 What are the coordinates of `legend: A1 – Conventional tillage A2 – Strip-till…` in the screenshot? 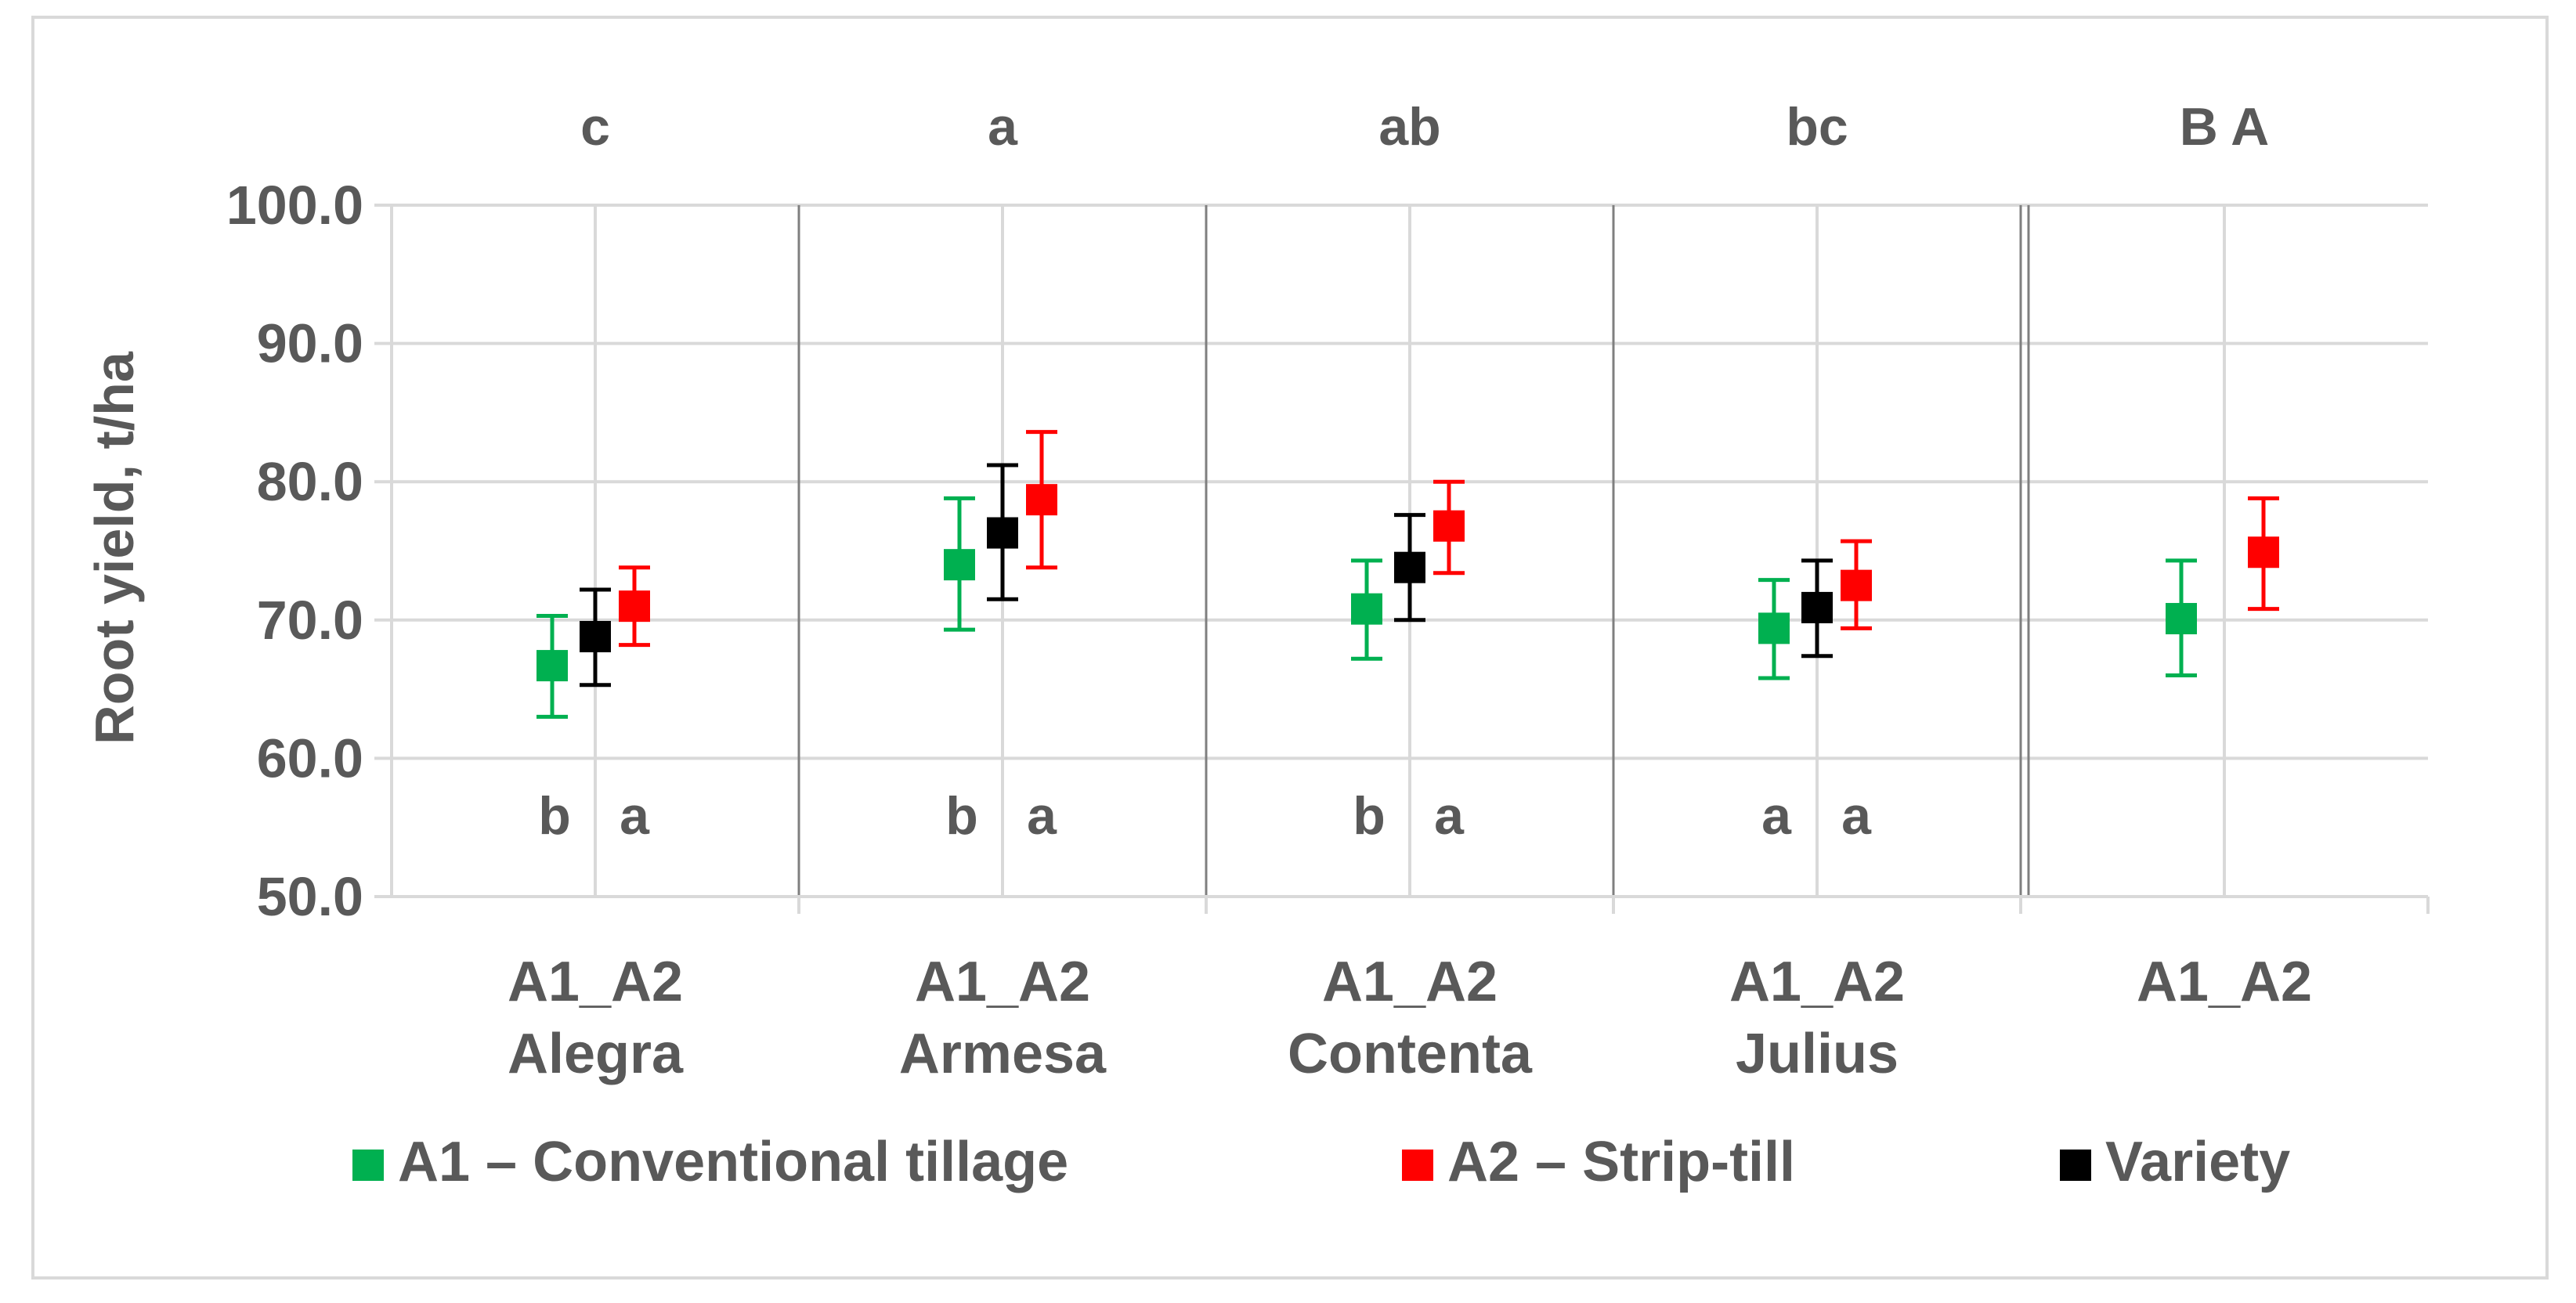 It's located at (1321, 1162).